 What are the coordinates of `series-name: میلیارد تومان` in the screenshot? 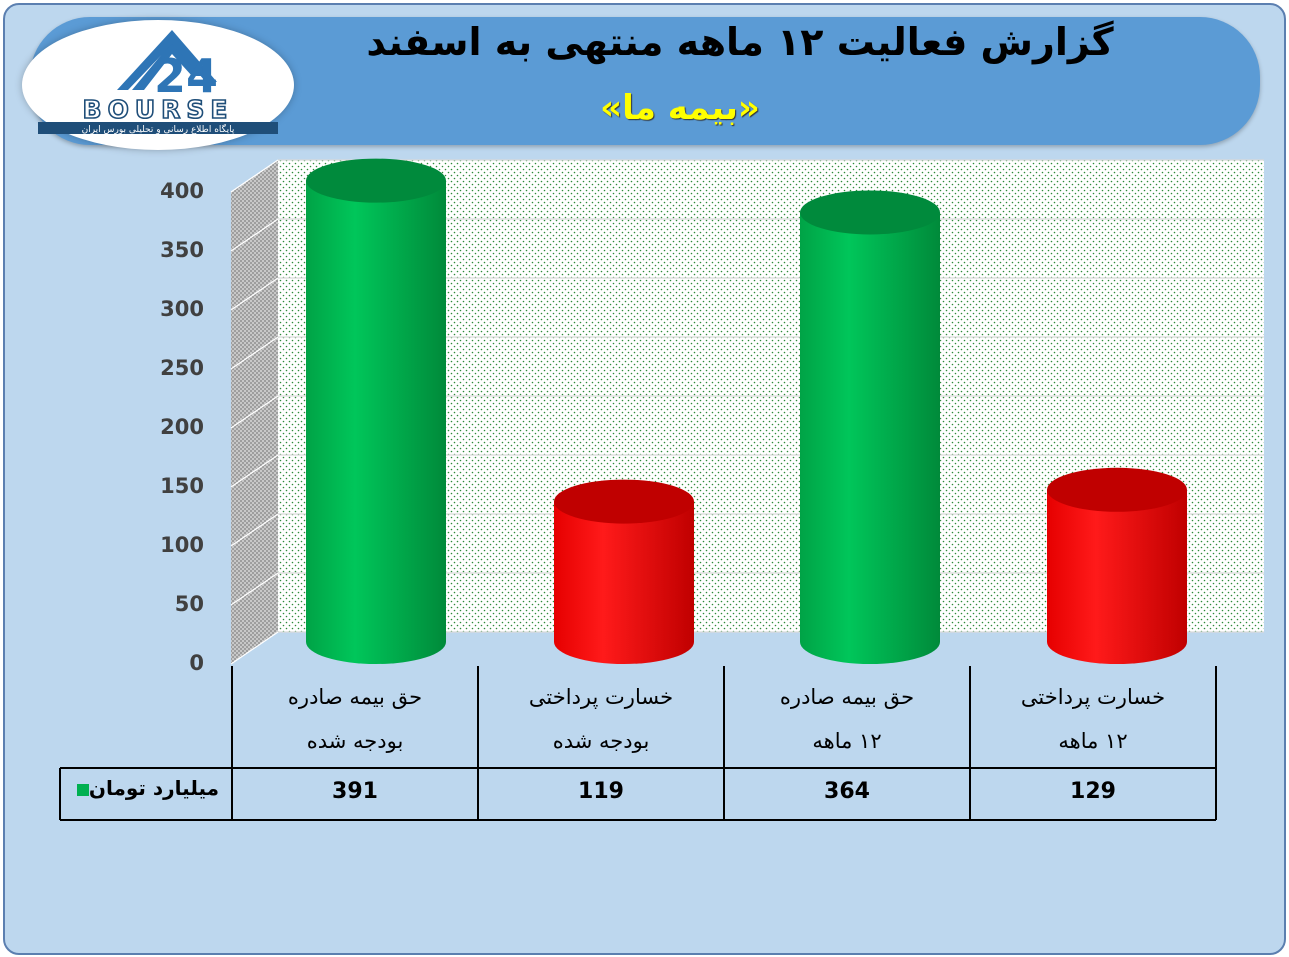 It's located at (154, 788).